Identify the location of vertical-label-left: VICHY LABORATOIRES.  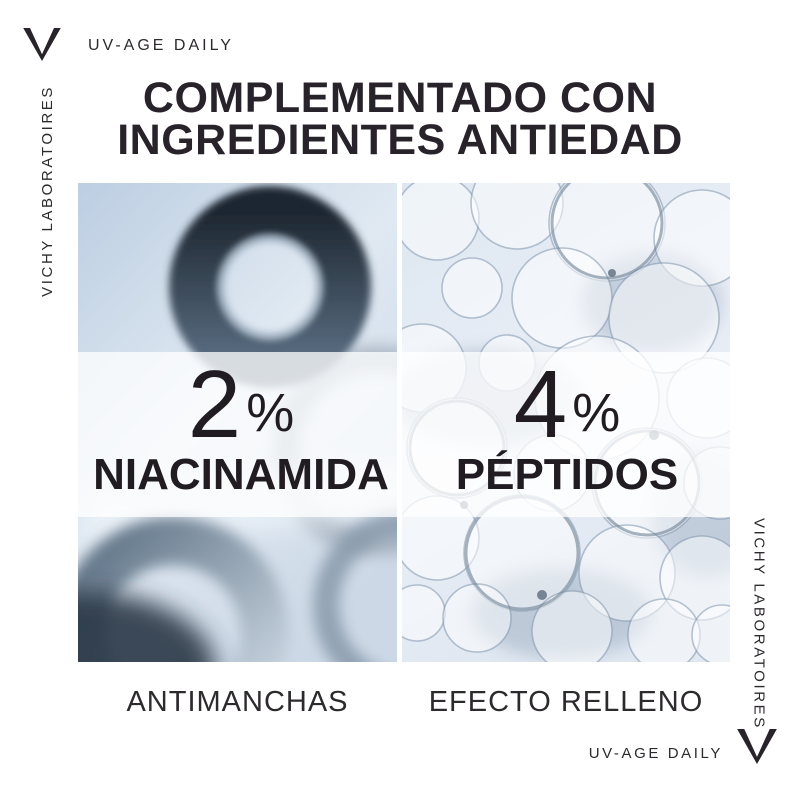
(47, 191).